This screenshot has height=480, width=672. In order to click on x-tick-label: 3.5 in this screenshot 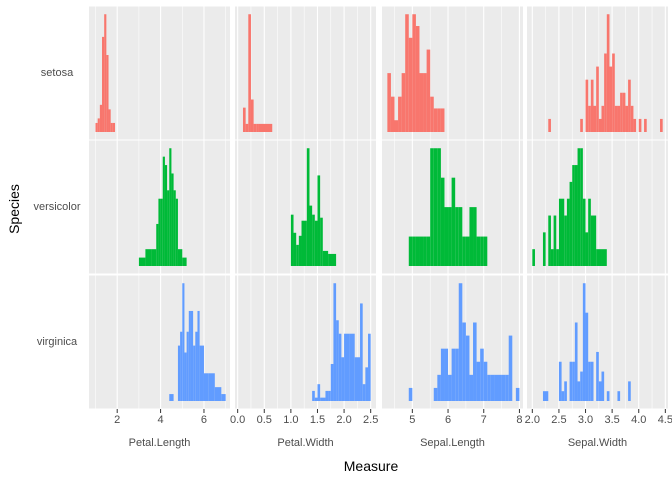, I will do `click(611, 420)`.